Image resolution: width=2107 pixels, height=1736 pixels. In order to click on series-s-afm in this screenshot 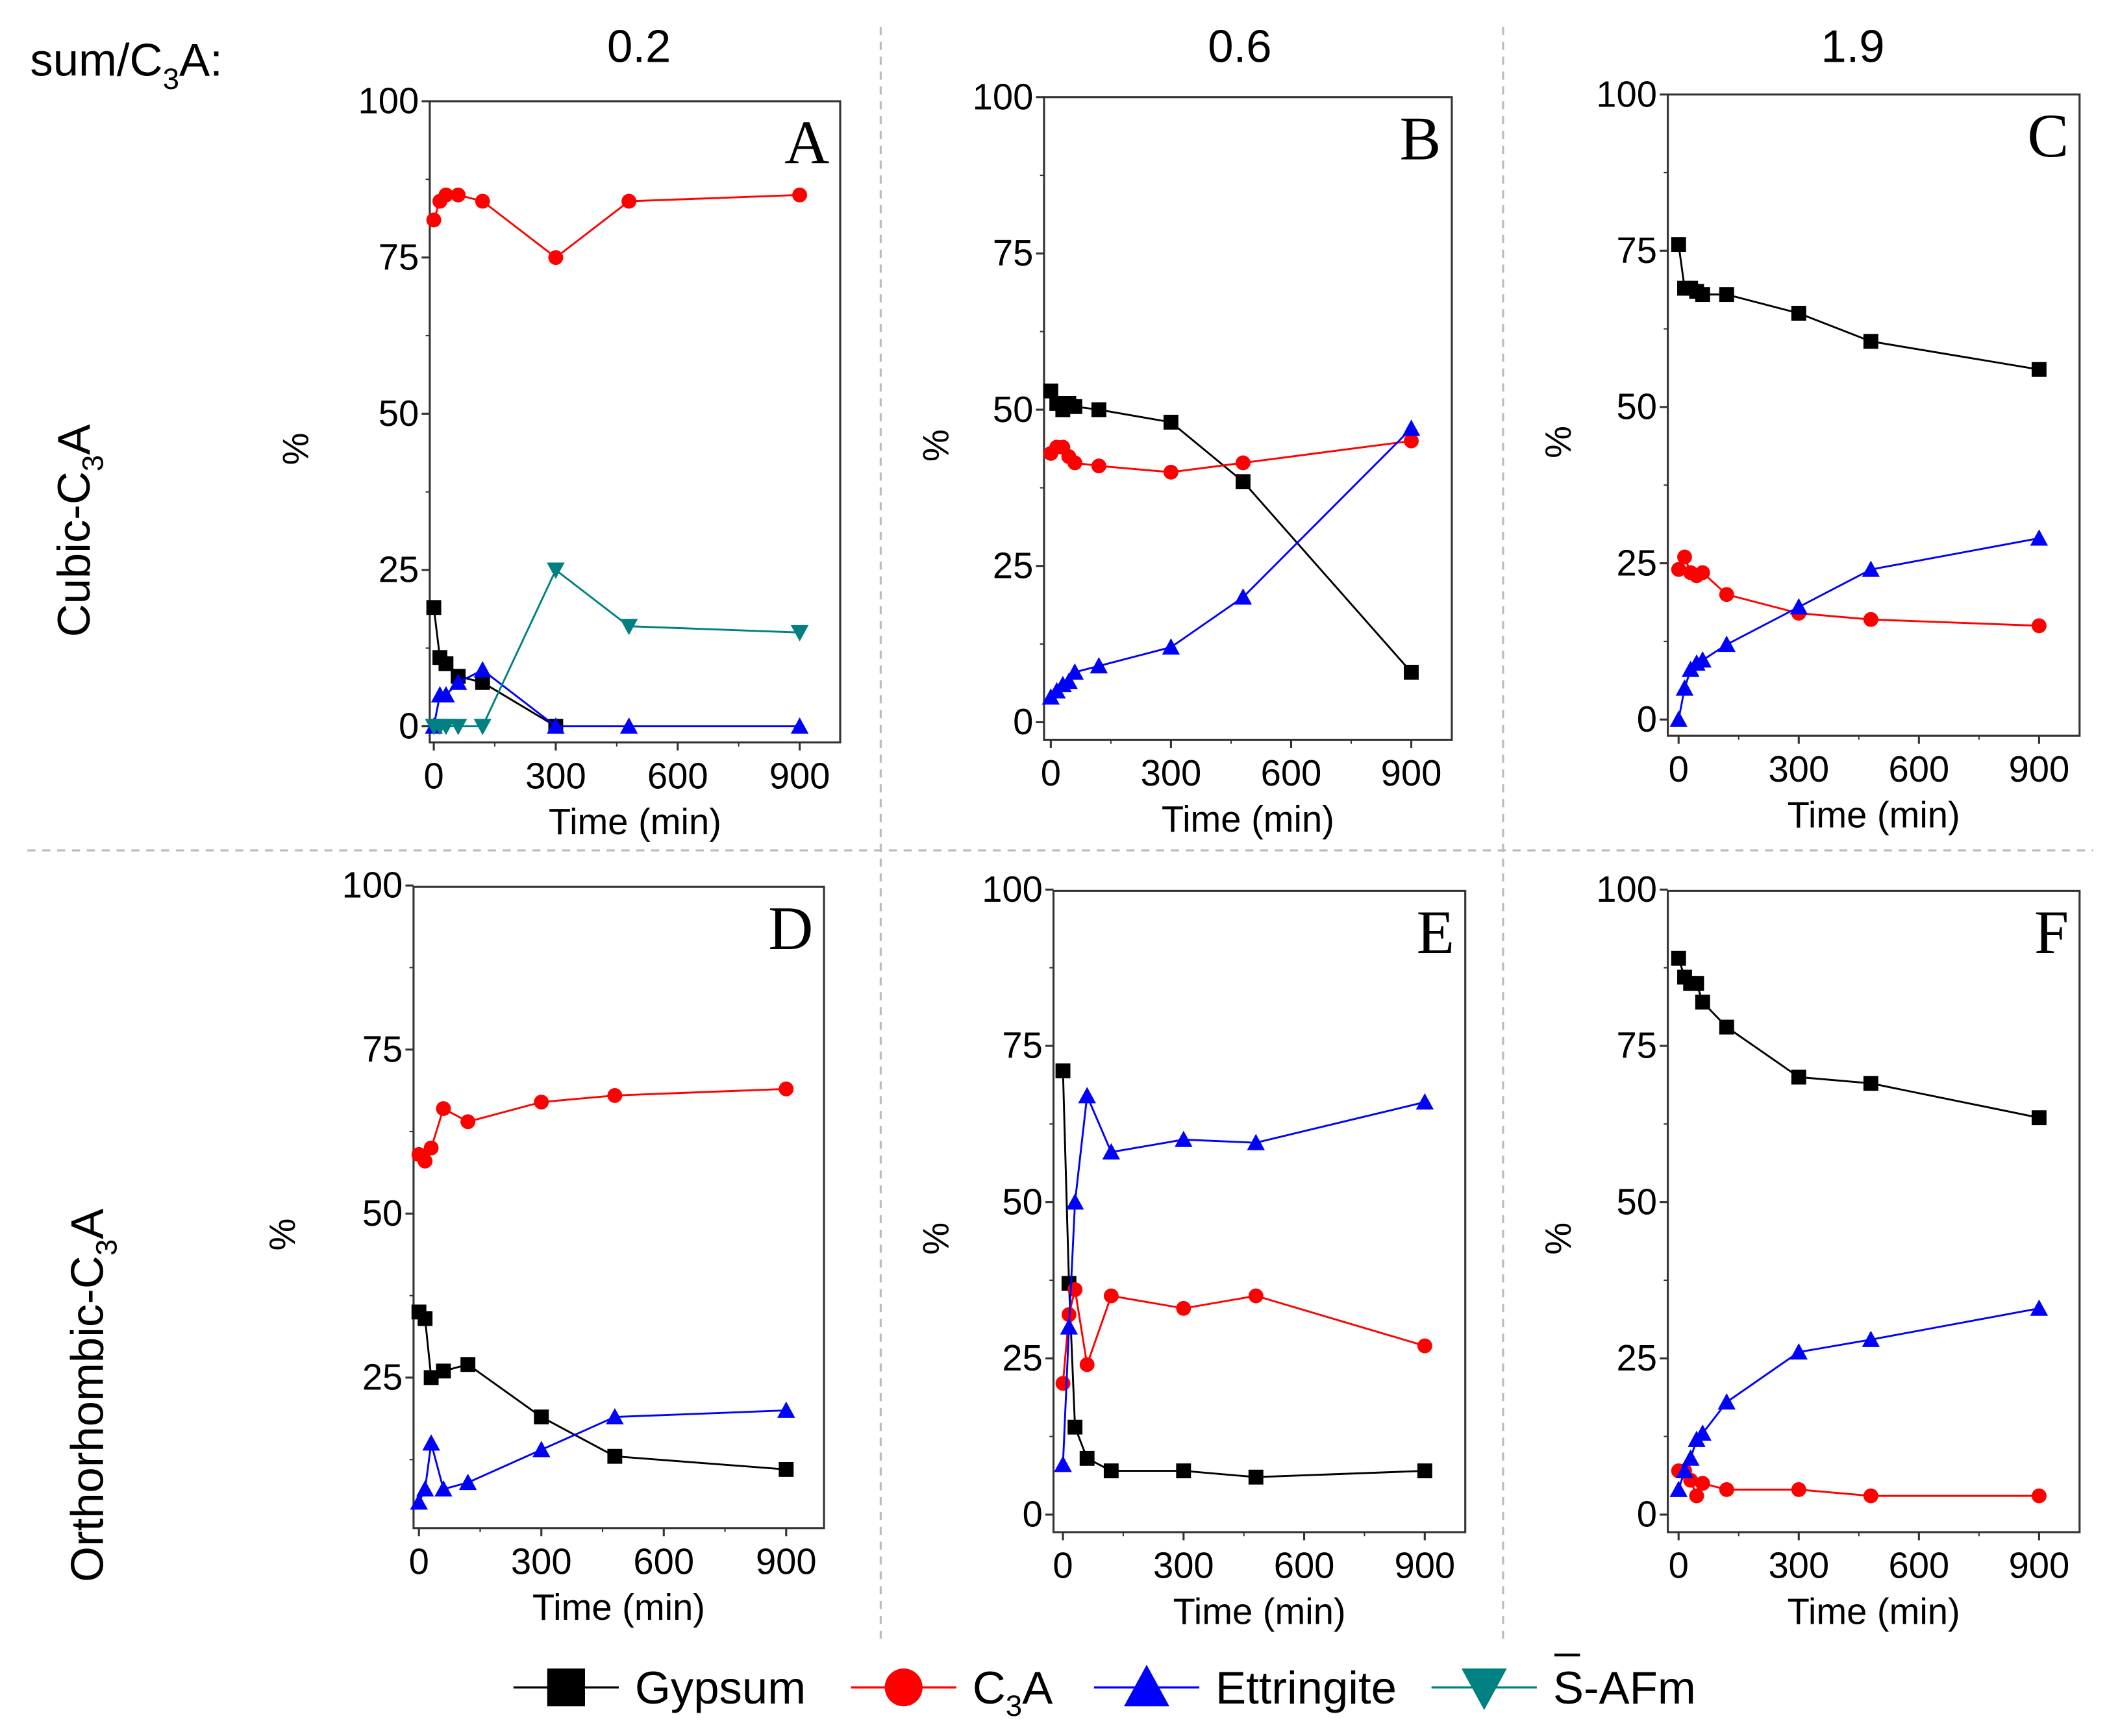, I will do `click(617, 649)`.